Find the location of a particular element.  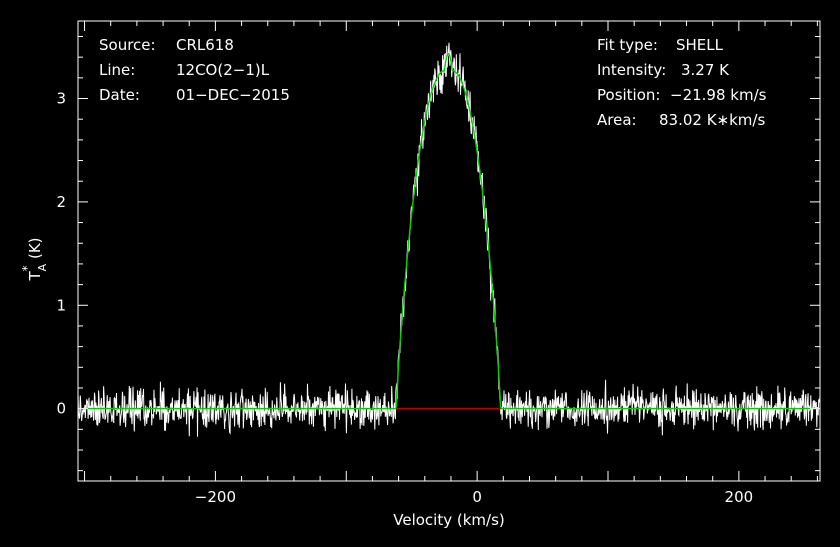

info-position-key: Position: is located at coordinates (628, 95).